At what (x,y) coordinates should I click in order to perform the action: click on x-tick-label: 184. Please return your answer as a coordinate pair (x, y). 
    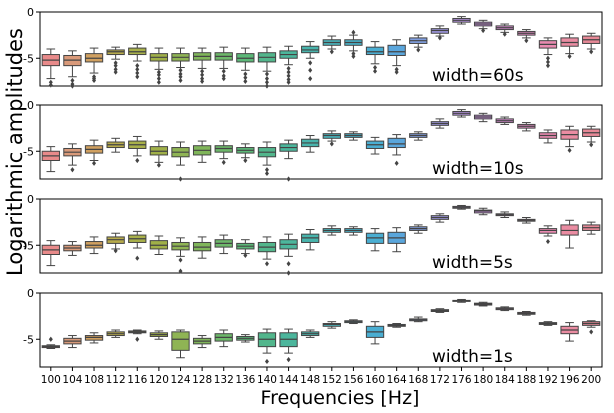
    Looking at the image, I should click on (505, 380).